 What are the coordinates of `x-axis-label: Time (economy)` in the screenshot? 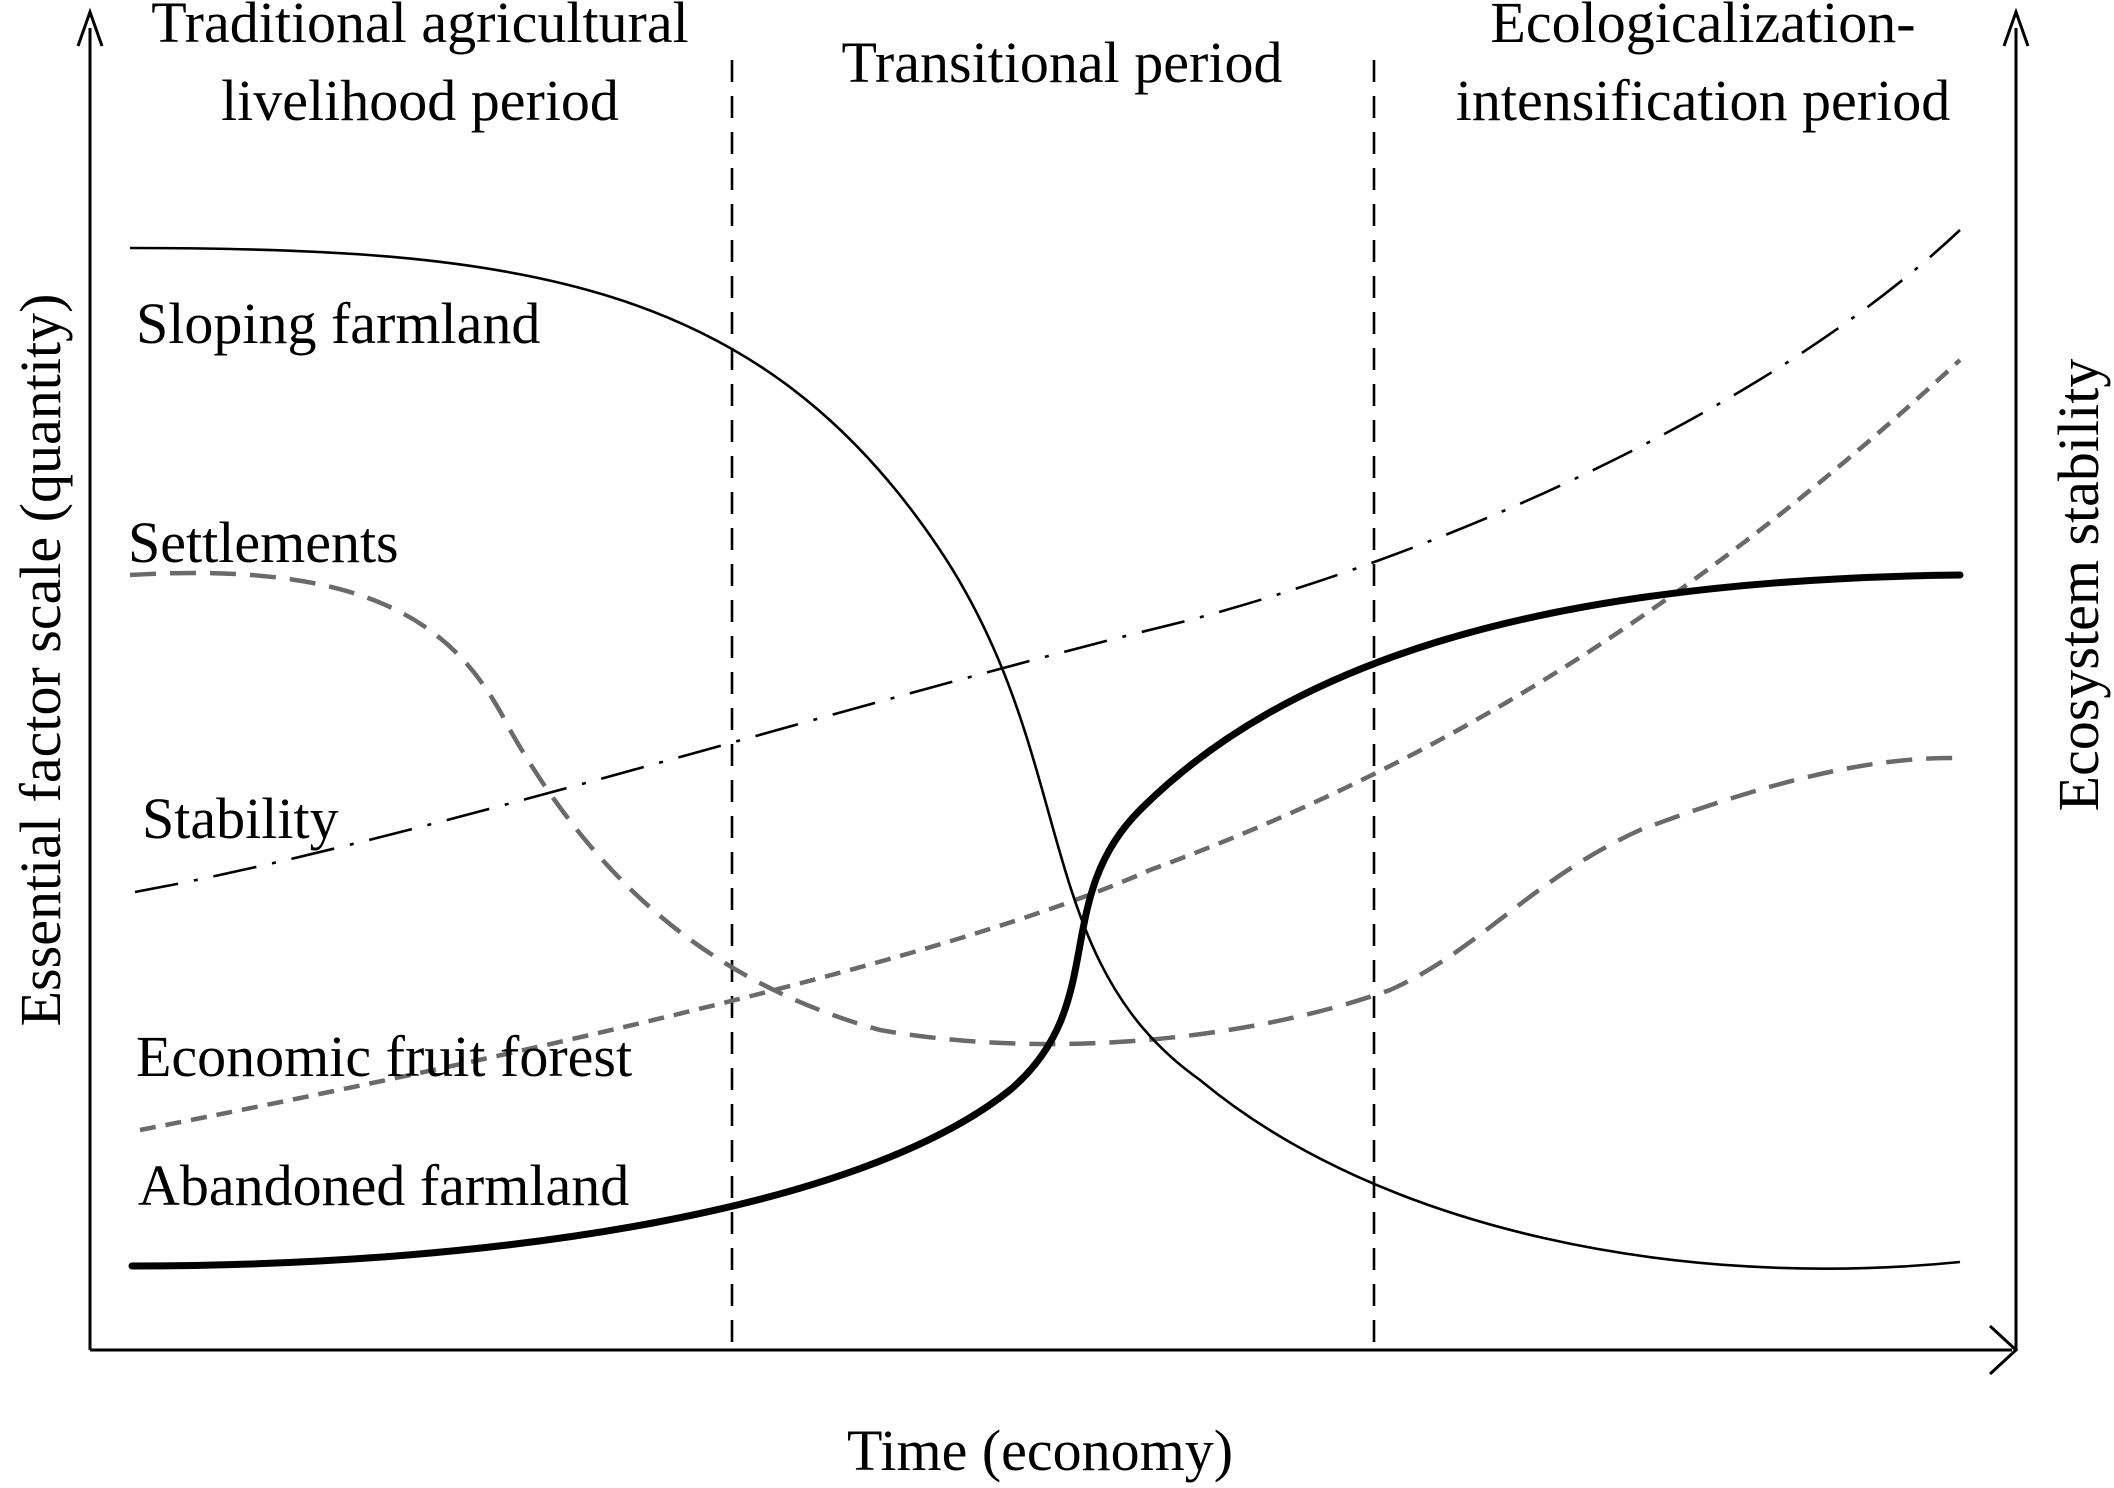 It's located at (1040, 1450).